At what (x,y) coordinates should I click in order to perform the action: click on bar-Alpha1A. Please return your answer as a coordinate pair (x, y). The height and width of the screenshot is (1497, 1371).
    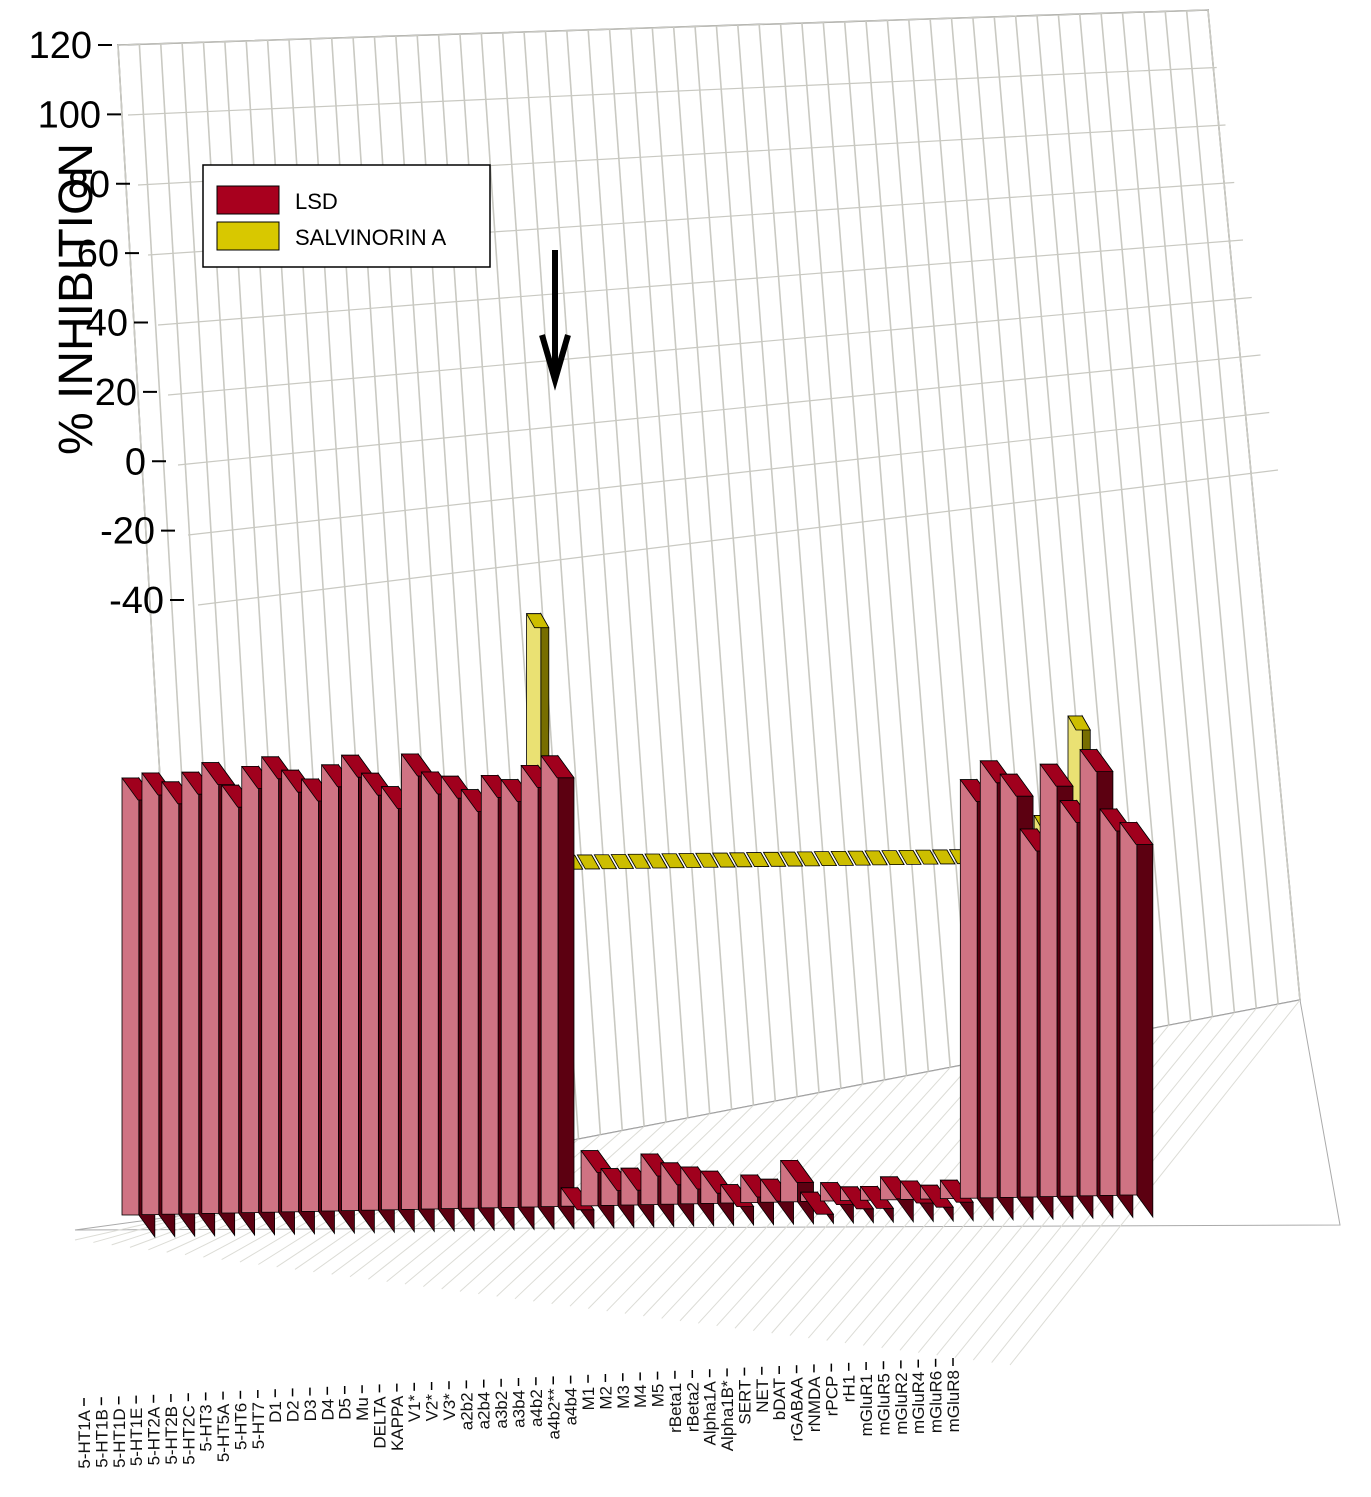
    Looking at the image, I should click on (842, 858).